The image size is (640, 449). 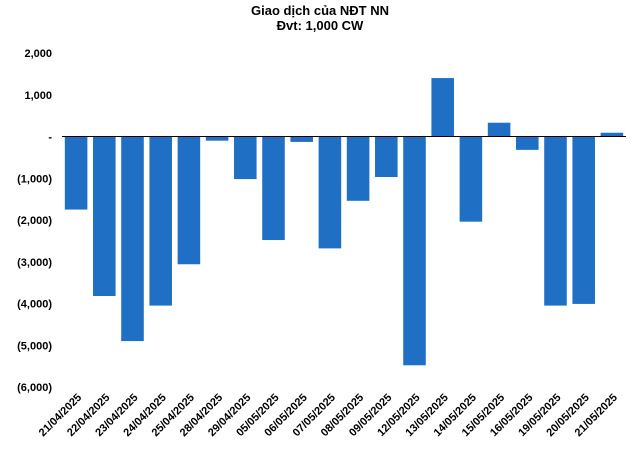 I want to click on chart-title: Giao dịch của NĐT NN, so click(x=320, y=10).